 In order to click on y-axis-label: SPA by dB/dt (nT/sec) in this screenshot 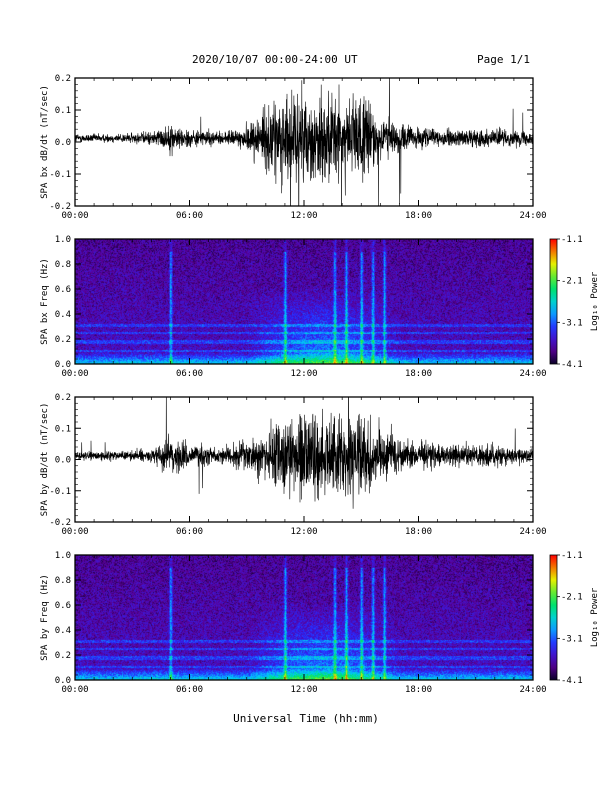, I will do `click(45, 460)`.